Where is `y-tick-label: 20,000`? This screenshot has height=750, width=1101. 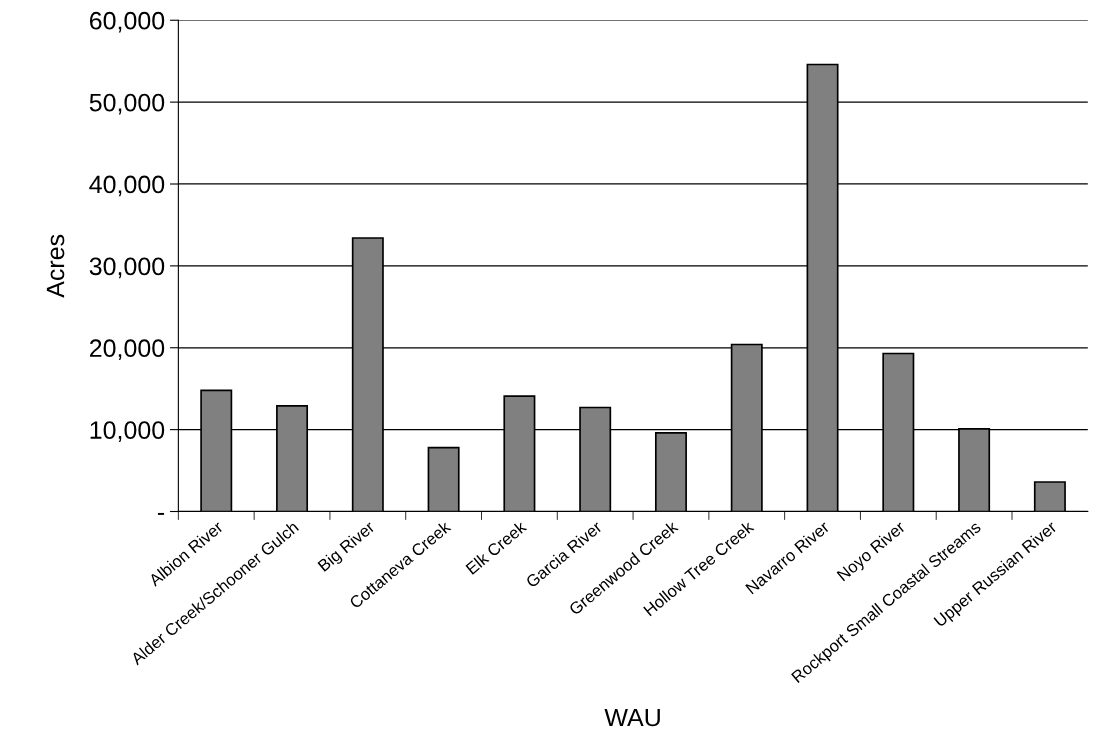 y-tick-label: 20,000 is located at coordinates (127, 350).